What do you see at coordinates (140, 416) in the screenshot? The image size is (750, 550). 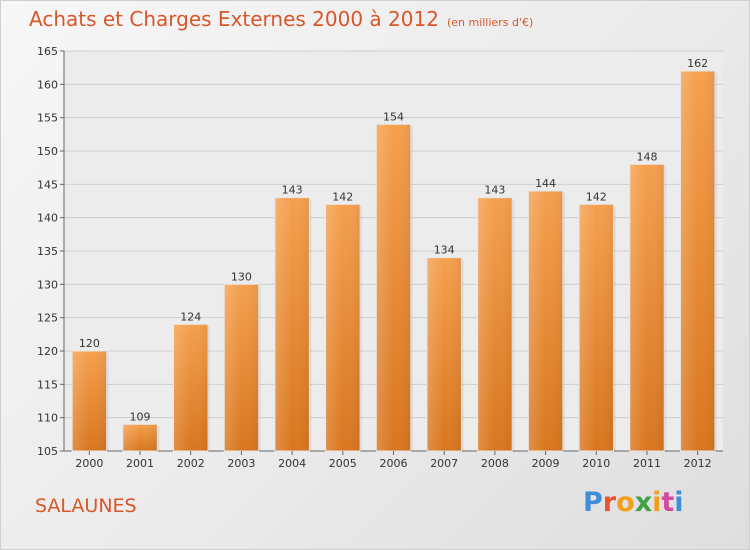 I see `data-label: 109` at bounding box center [140, 416].